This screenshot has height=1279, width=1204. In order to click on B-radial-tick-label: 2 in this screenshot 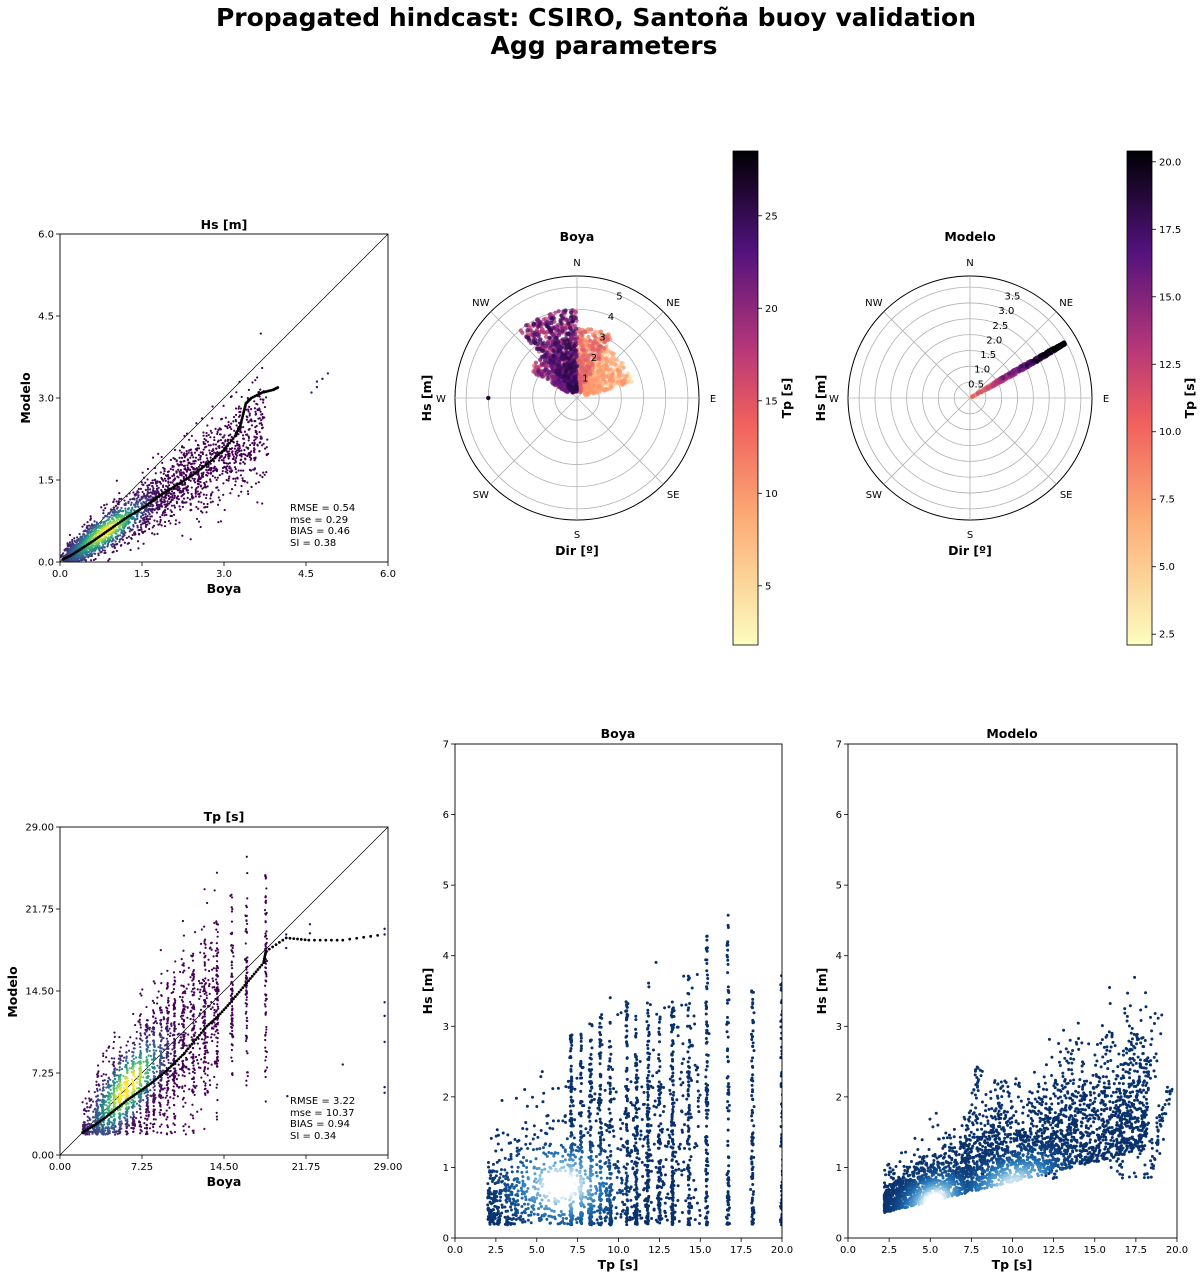, I will do `click(594, 358)`.